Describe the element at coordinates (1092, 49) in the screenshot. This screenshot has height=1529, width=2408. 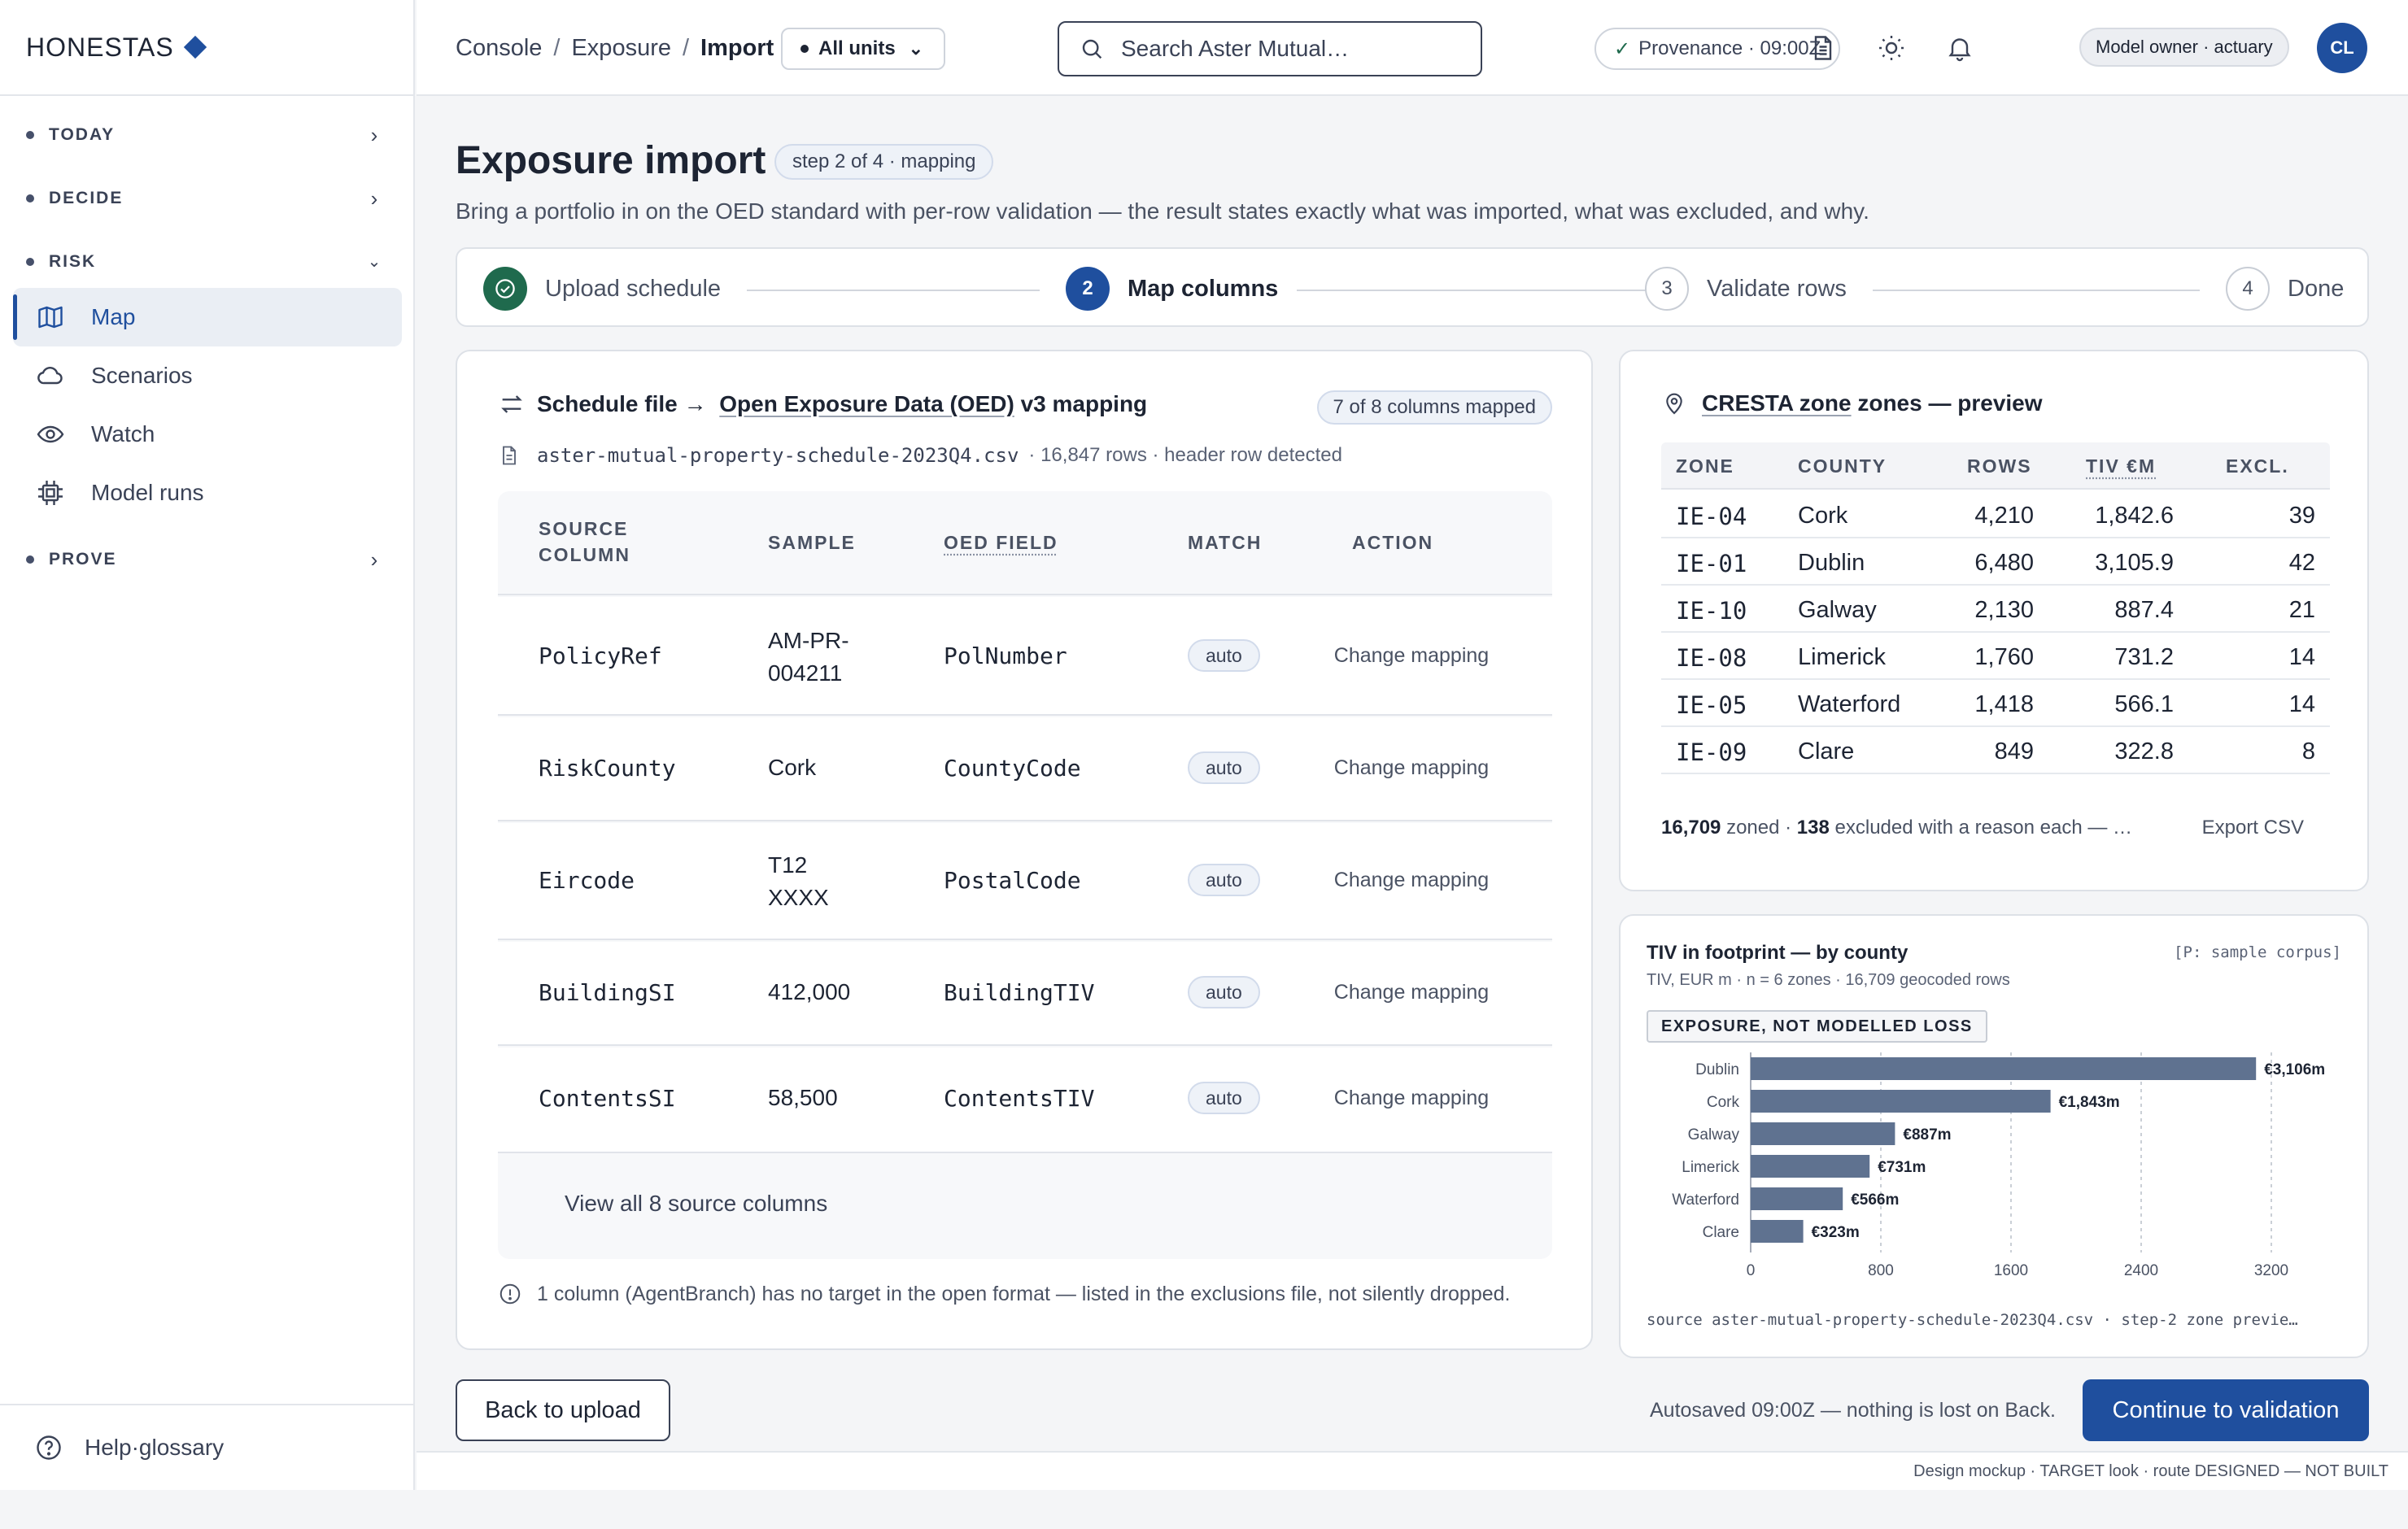
I see `search-icon` at that location.